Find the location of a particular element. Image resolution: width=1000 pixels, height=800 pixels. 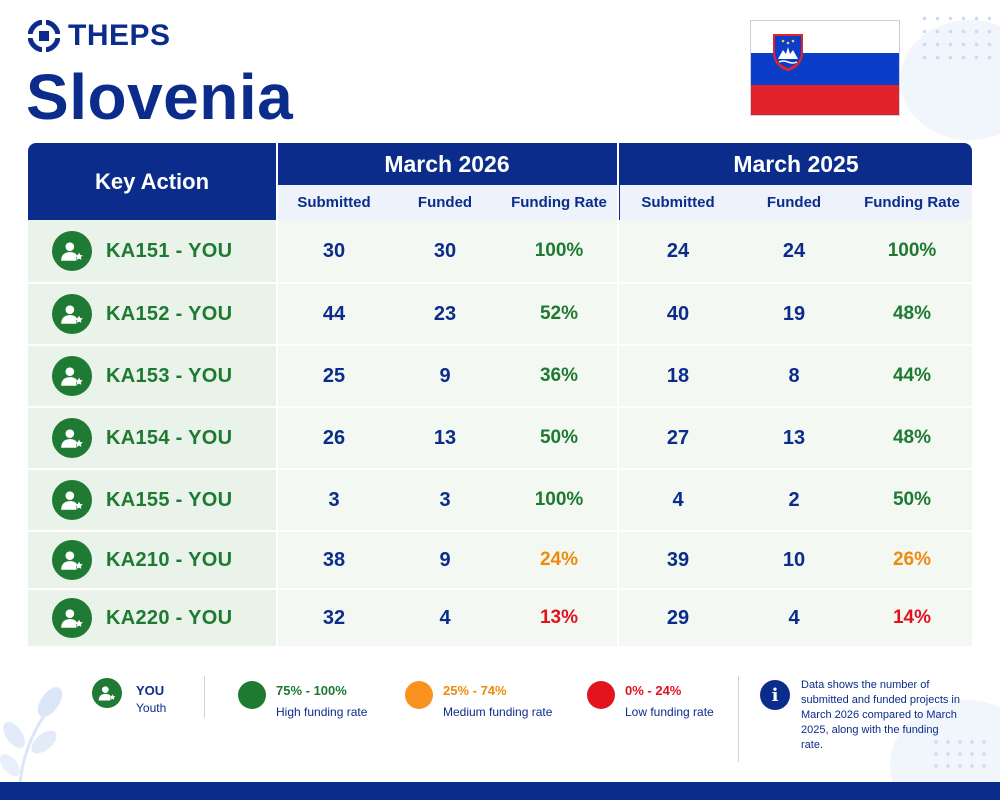

submitted-cell: 25 is located at coordinates (334, 375).